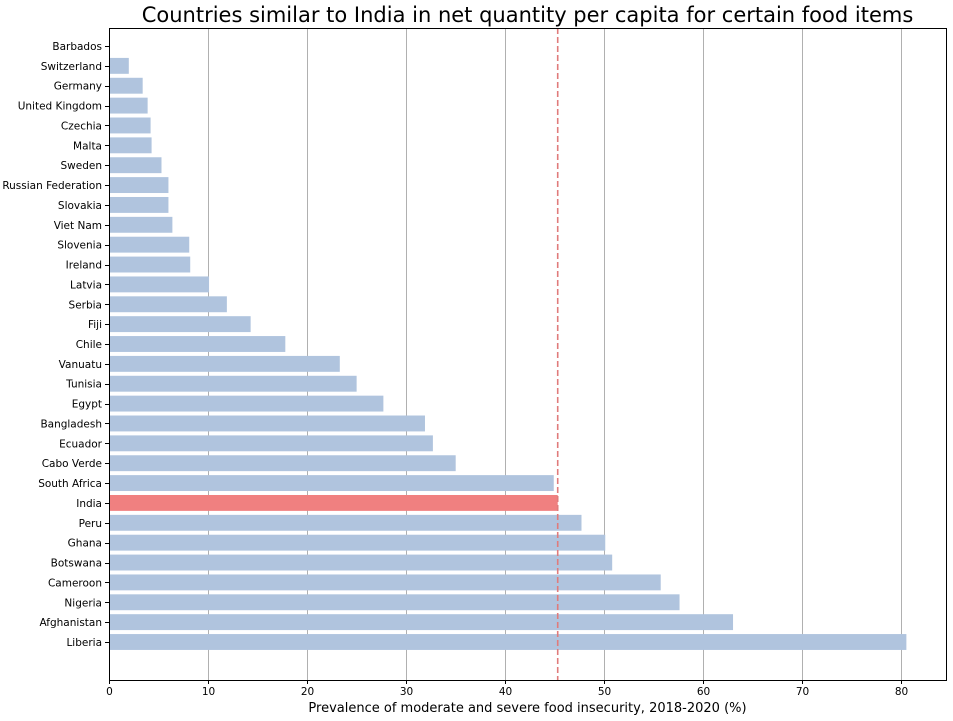  What do you see at coordinates (78, 226) in the screenshot?
I see `y-tick-label: Viet Nam` at bounding box center [78, 226].